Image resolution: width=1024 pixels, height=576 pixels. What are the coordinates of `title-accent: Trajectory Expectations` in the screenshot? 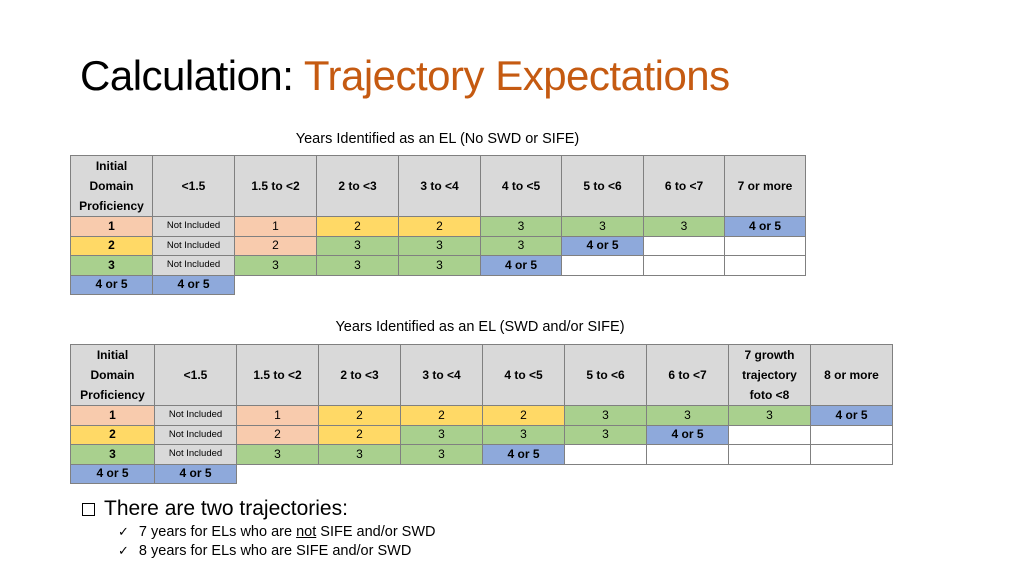 It's located at (516, 75).